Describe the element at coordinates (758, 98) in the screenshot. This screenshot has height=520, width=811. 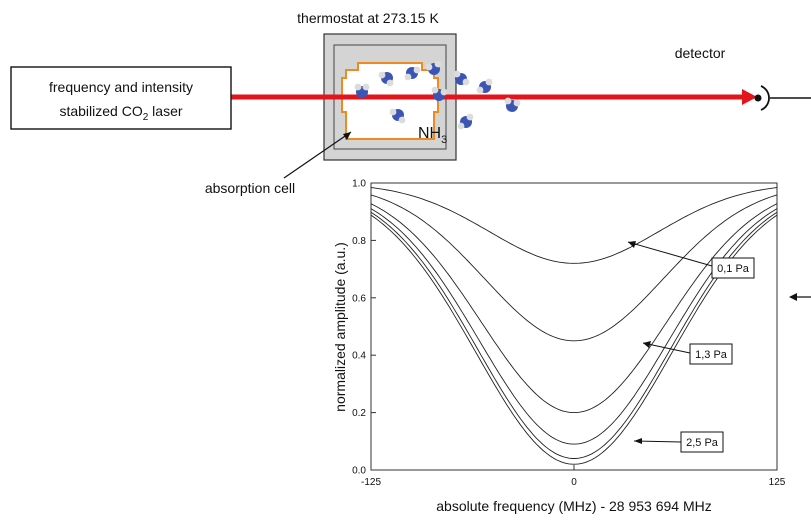
I see `detector-point` at that location.